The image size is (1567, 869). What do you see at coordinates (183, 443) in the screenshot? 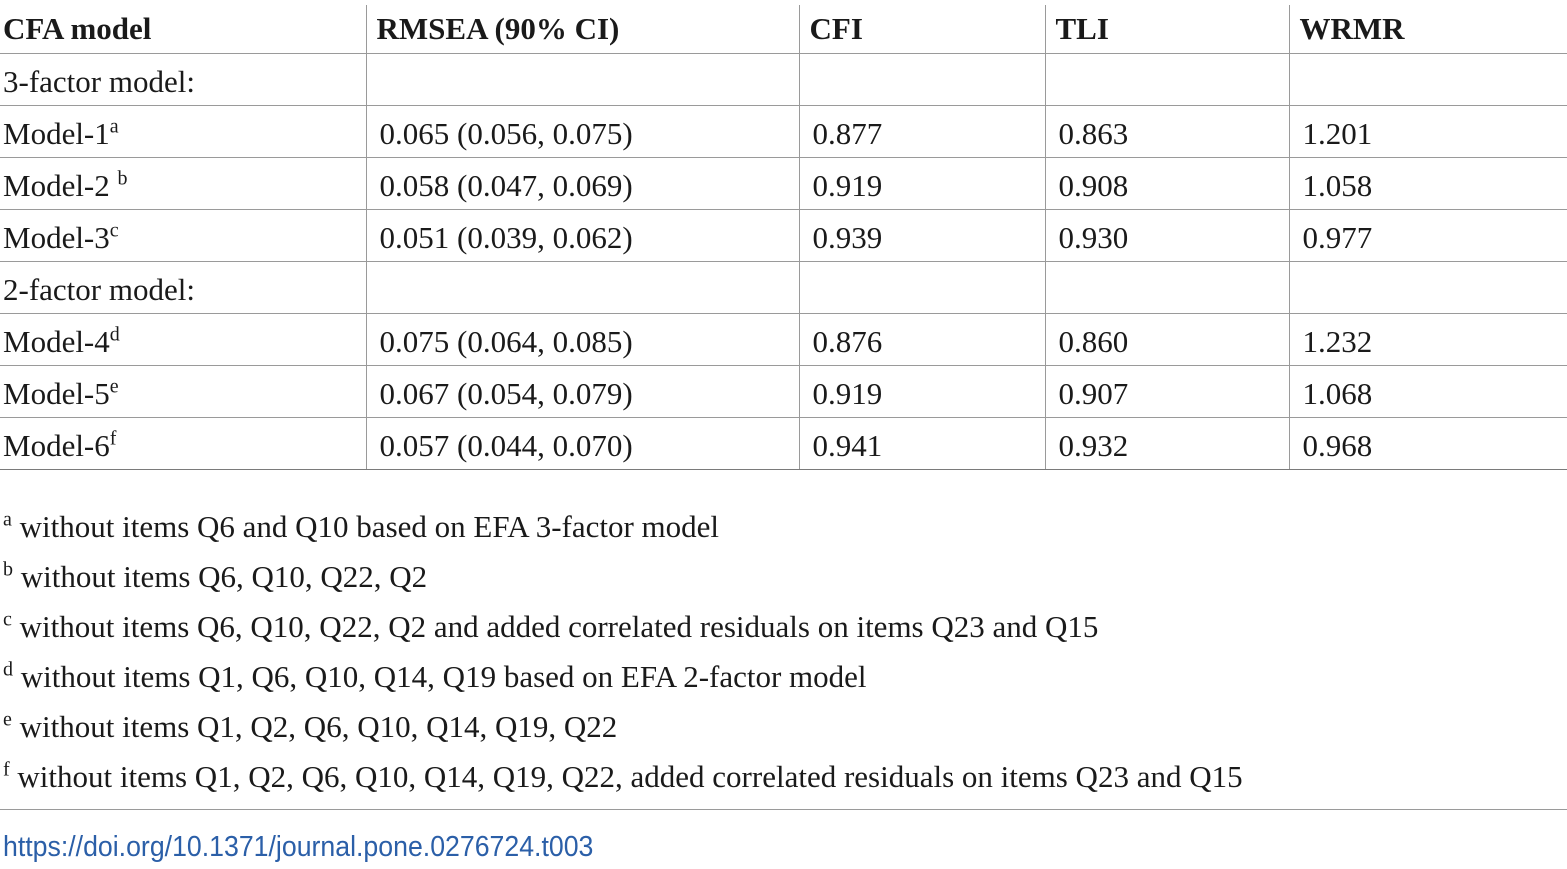
I see `cell-model: Model-6f` at bounding box center [183, 443].